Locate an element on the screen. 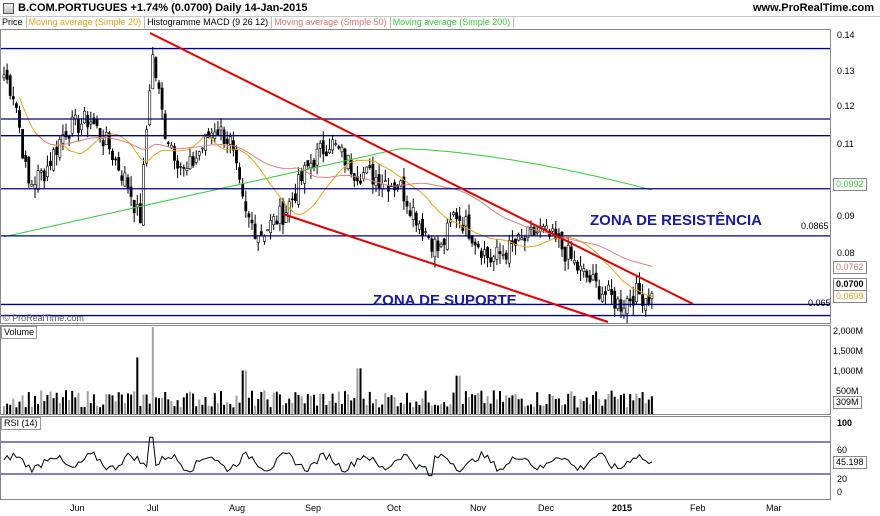 The image size is (880, 516). legend-price: Price is located at coordinates (13, 22).